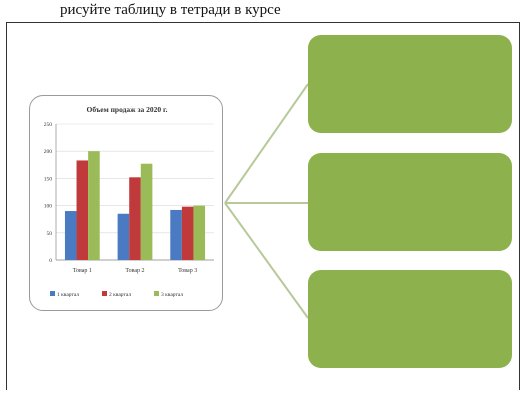 This screenshot has height=396, width=528. Describe the element at coordinates (127, 109) in the screenshot. I see `chart-title: Объем продаж за 2020 г.` at that location.